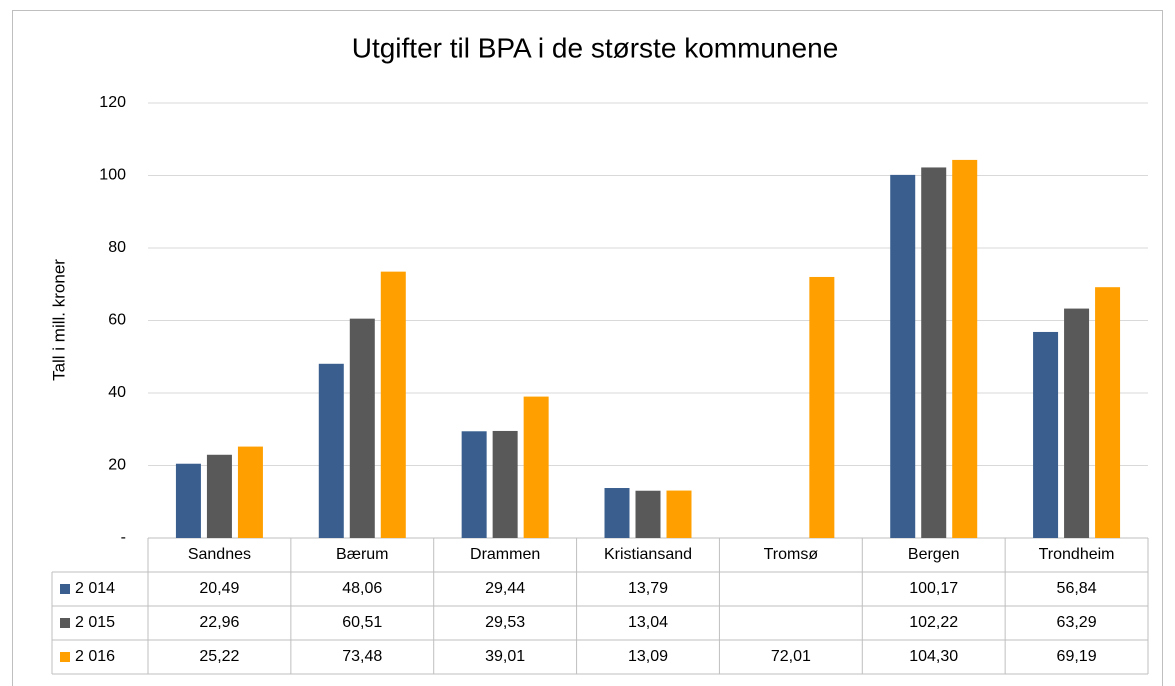 The image size is (1175, 686). Describe the element at coordinates (1077, 656) in the screenshot. I see `data-label: 69,19` at that location.